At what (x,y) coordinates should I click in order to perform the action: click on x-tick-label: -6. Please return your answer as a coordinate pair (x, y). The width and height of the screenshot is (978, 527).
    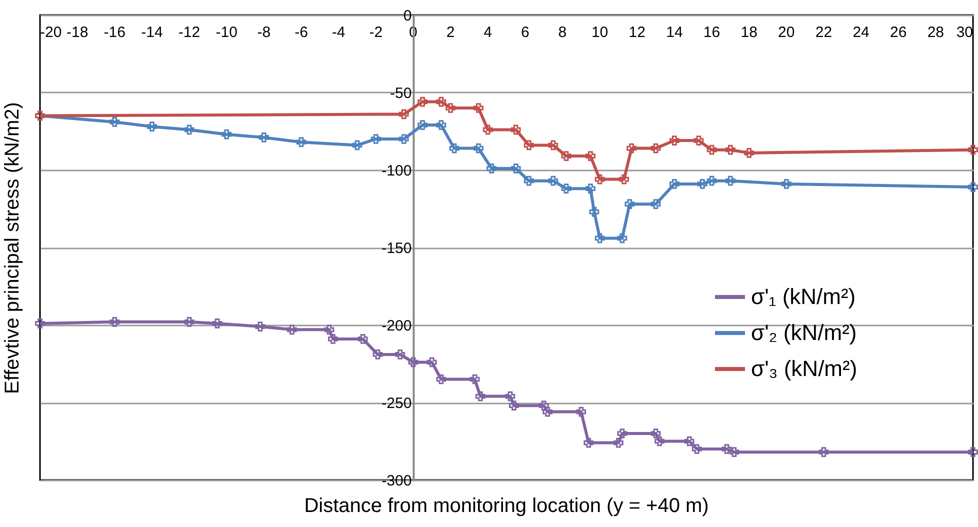
    Looking at the image, I should click on (301, 32).